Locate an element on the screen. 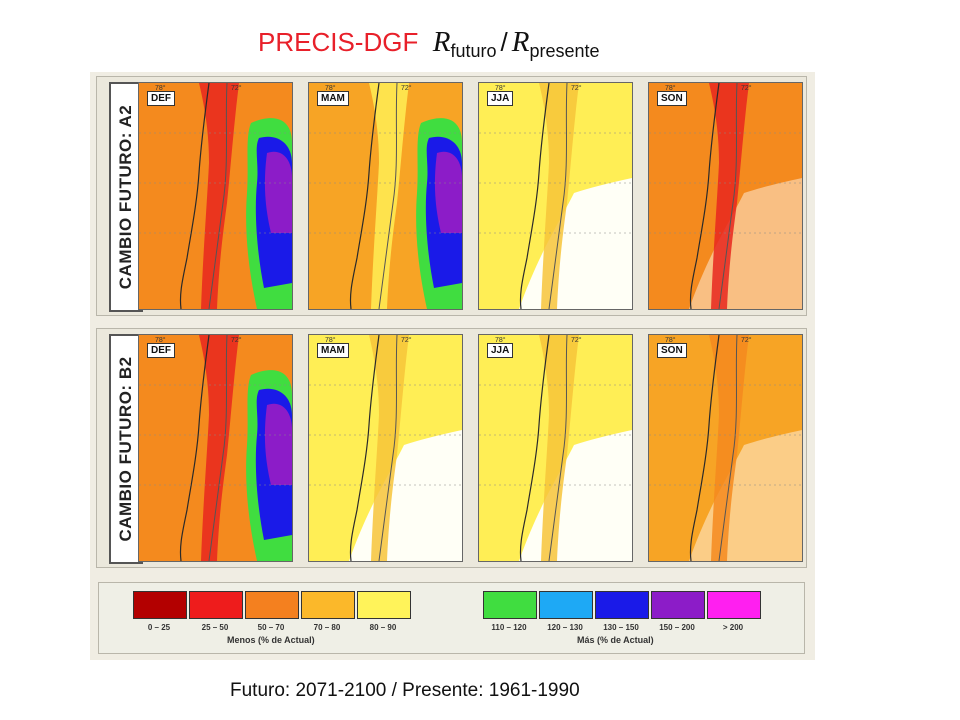 This screenshot has width=960, height=720. ratio-symbol-numerator: R is located at coordinates (441, 42).